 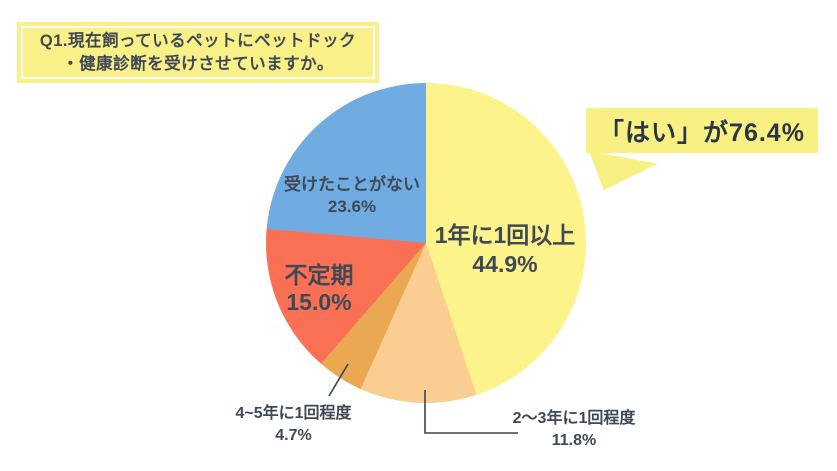 I want to click on slice-name-never: 受けたことがない, so click(x=352, y=184).